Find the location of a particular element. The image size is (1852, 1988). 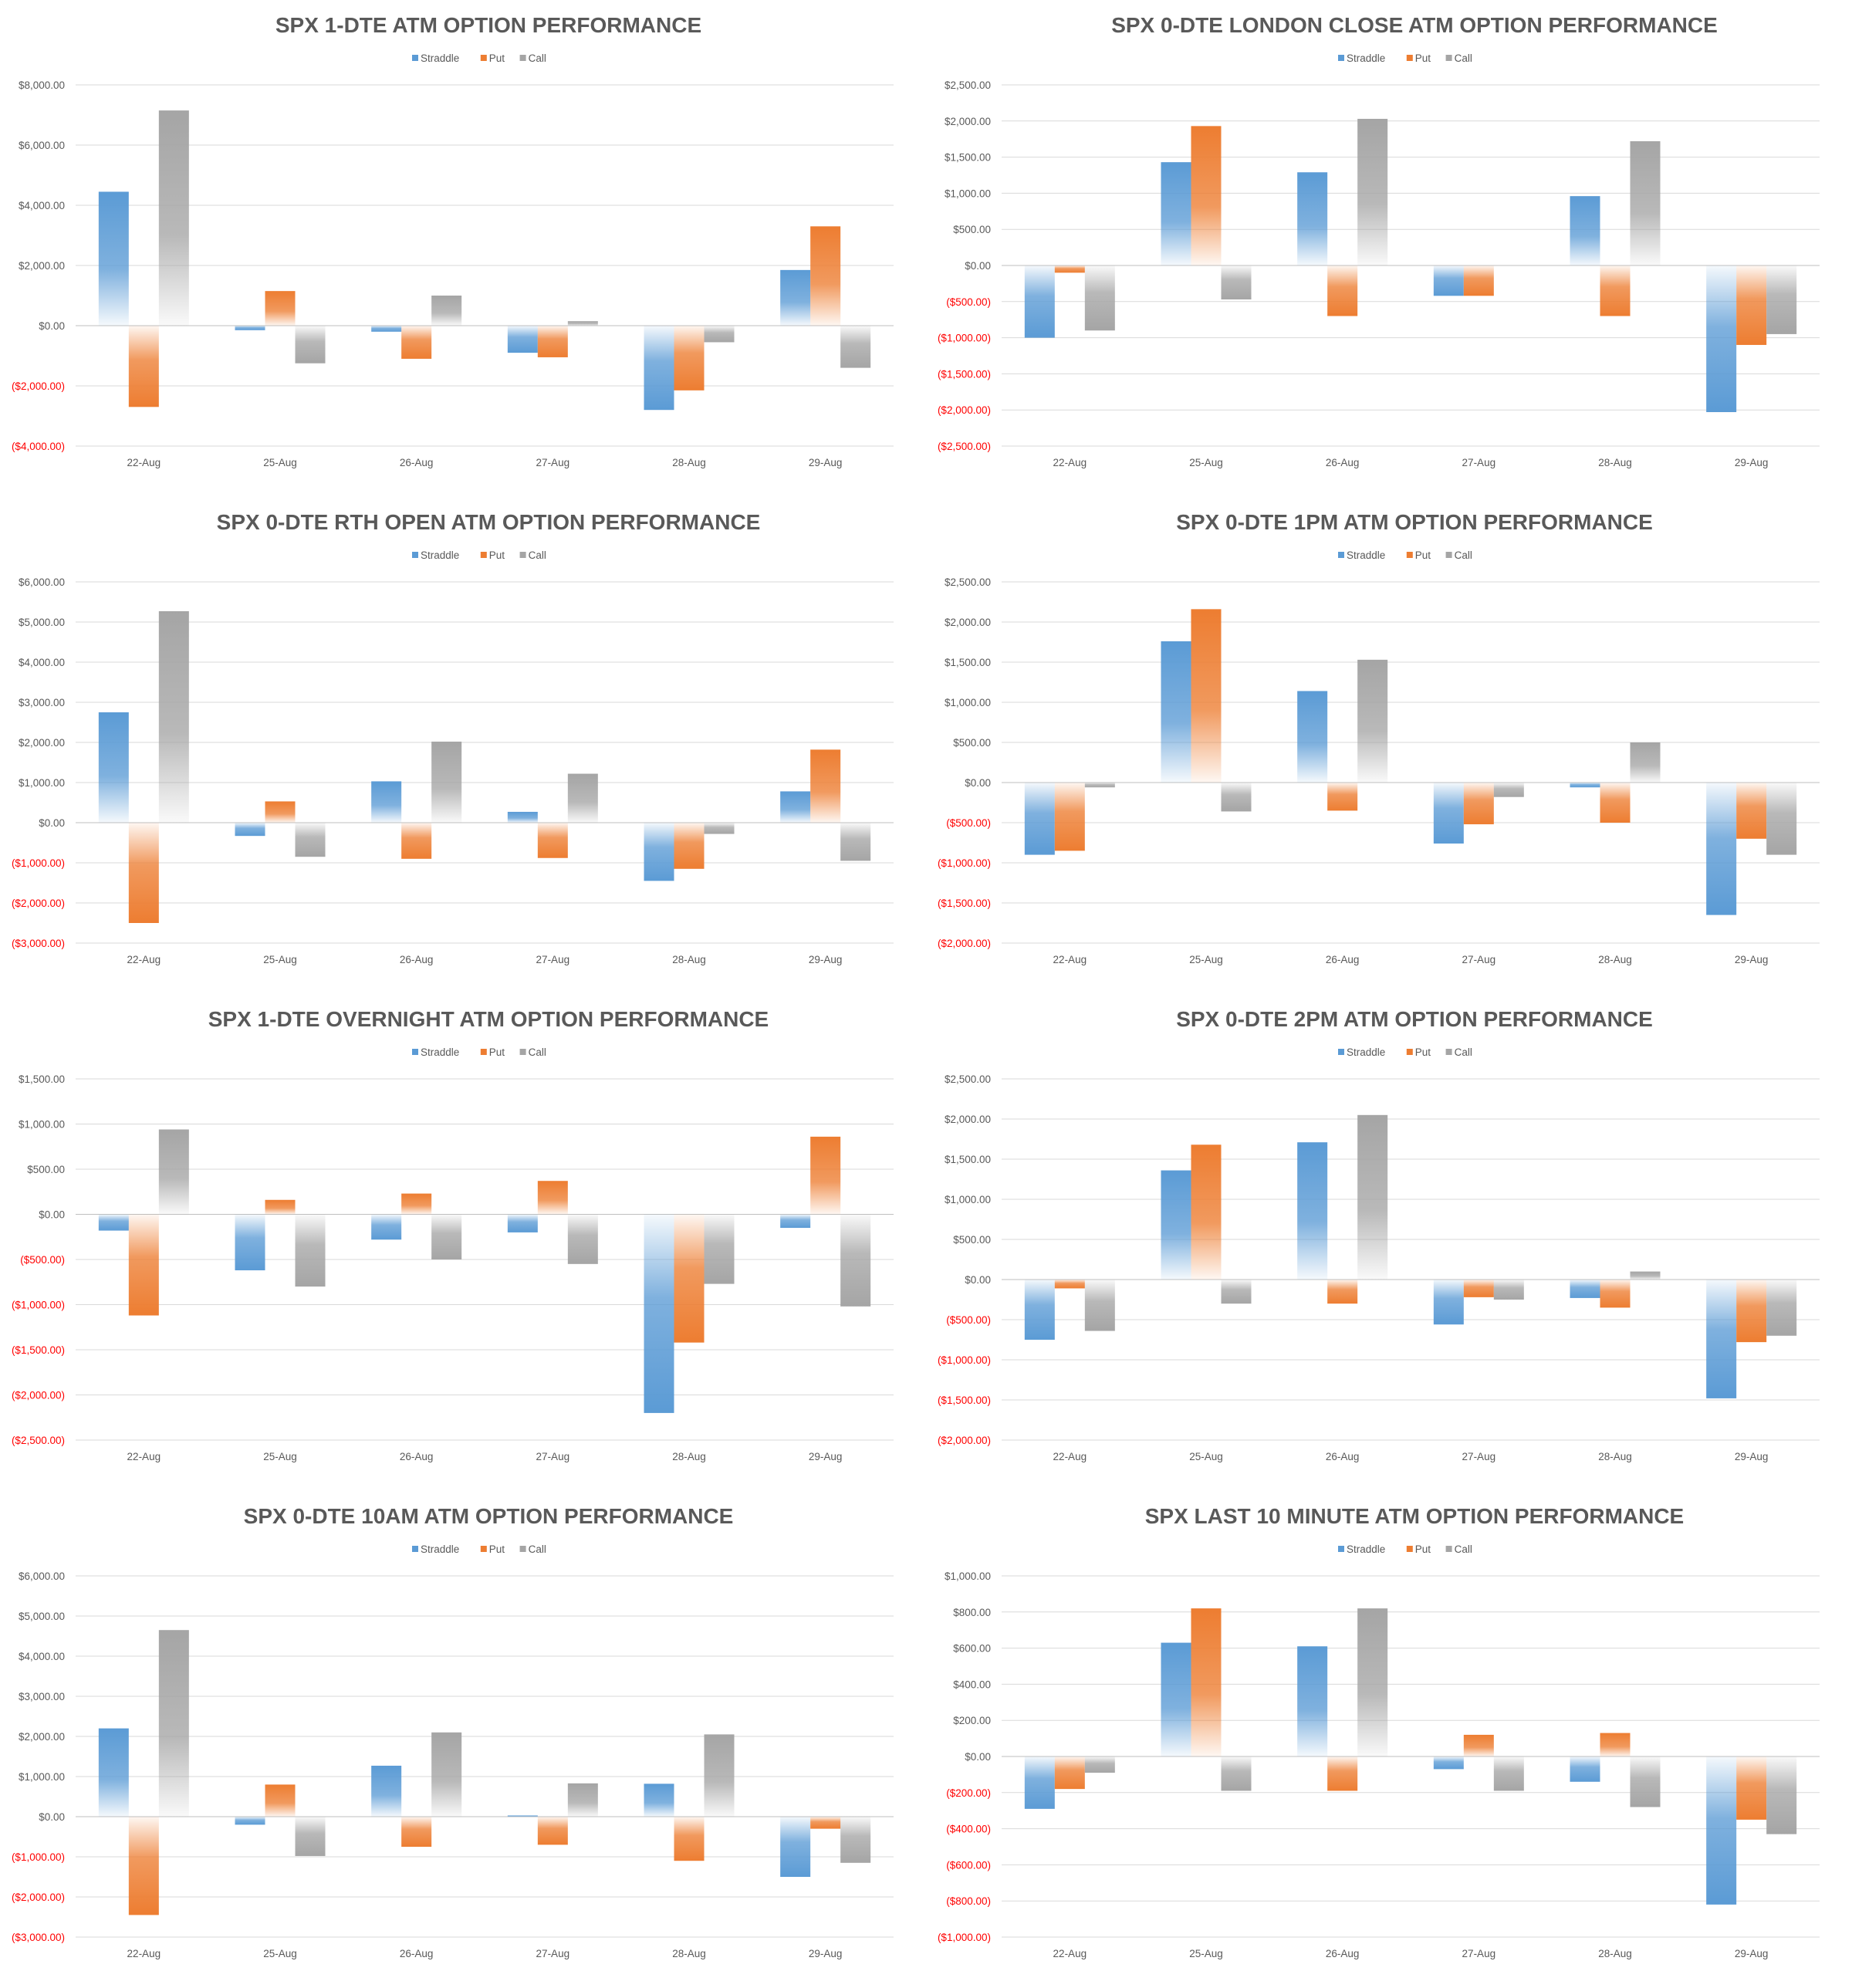

y-tick-label: ($600.00) is located at coordinates (968, 1865).